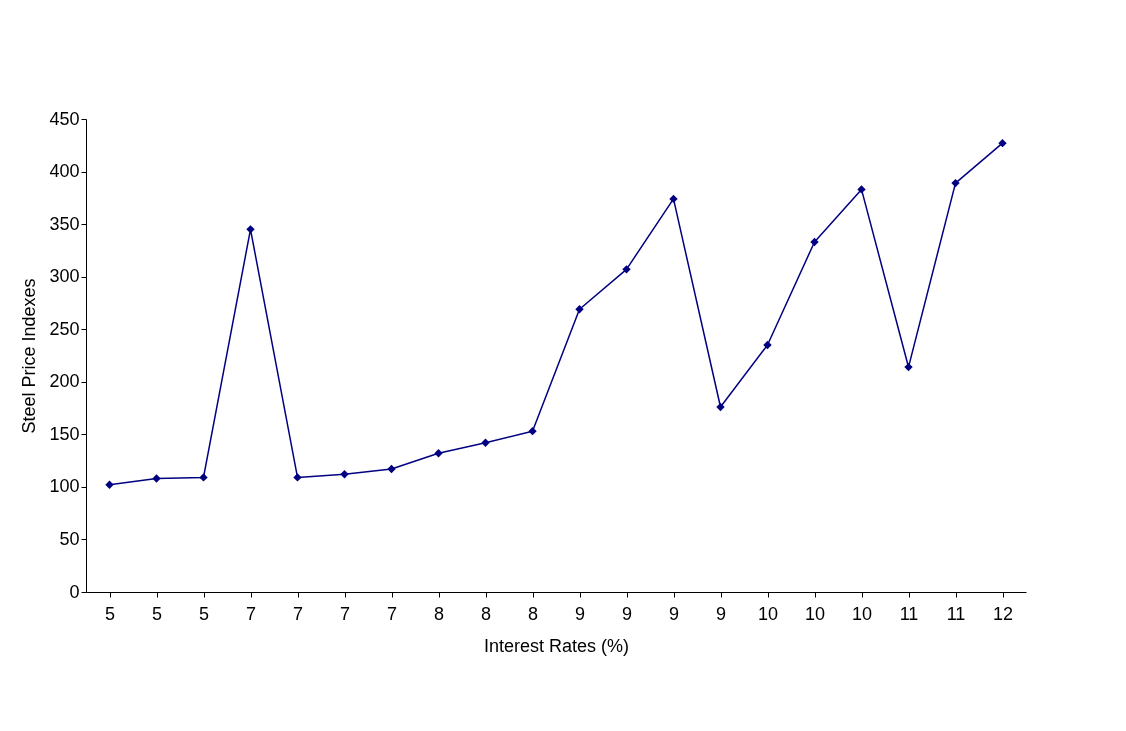 Image resolution: width=1126 pixels, height=731 pixels. I want to click on x-tick-label: 12, so click(1003, 613).